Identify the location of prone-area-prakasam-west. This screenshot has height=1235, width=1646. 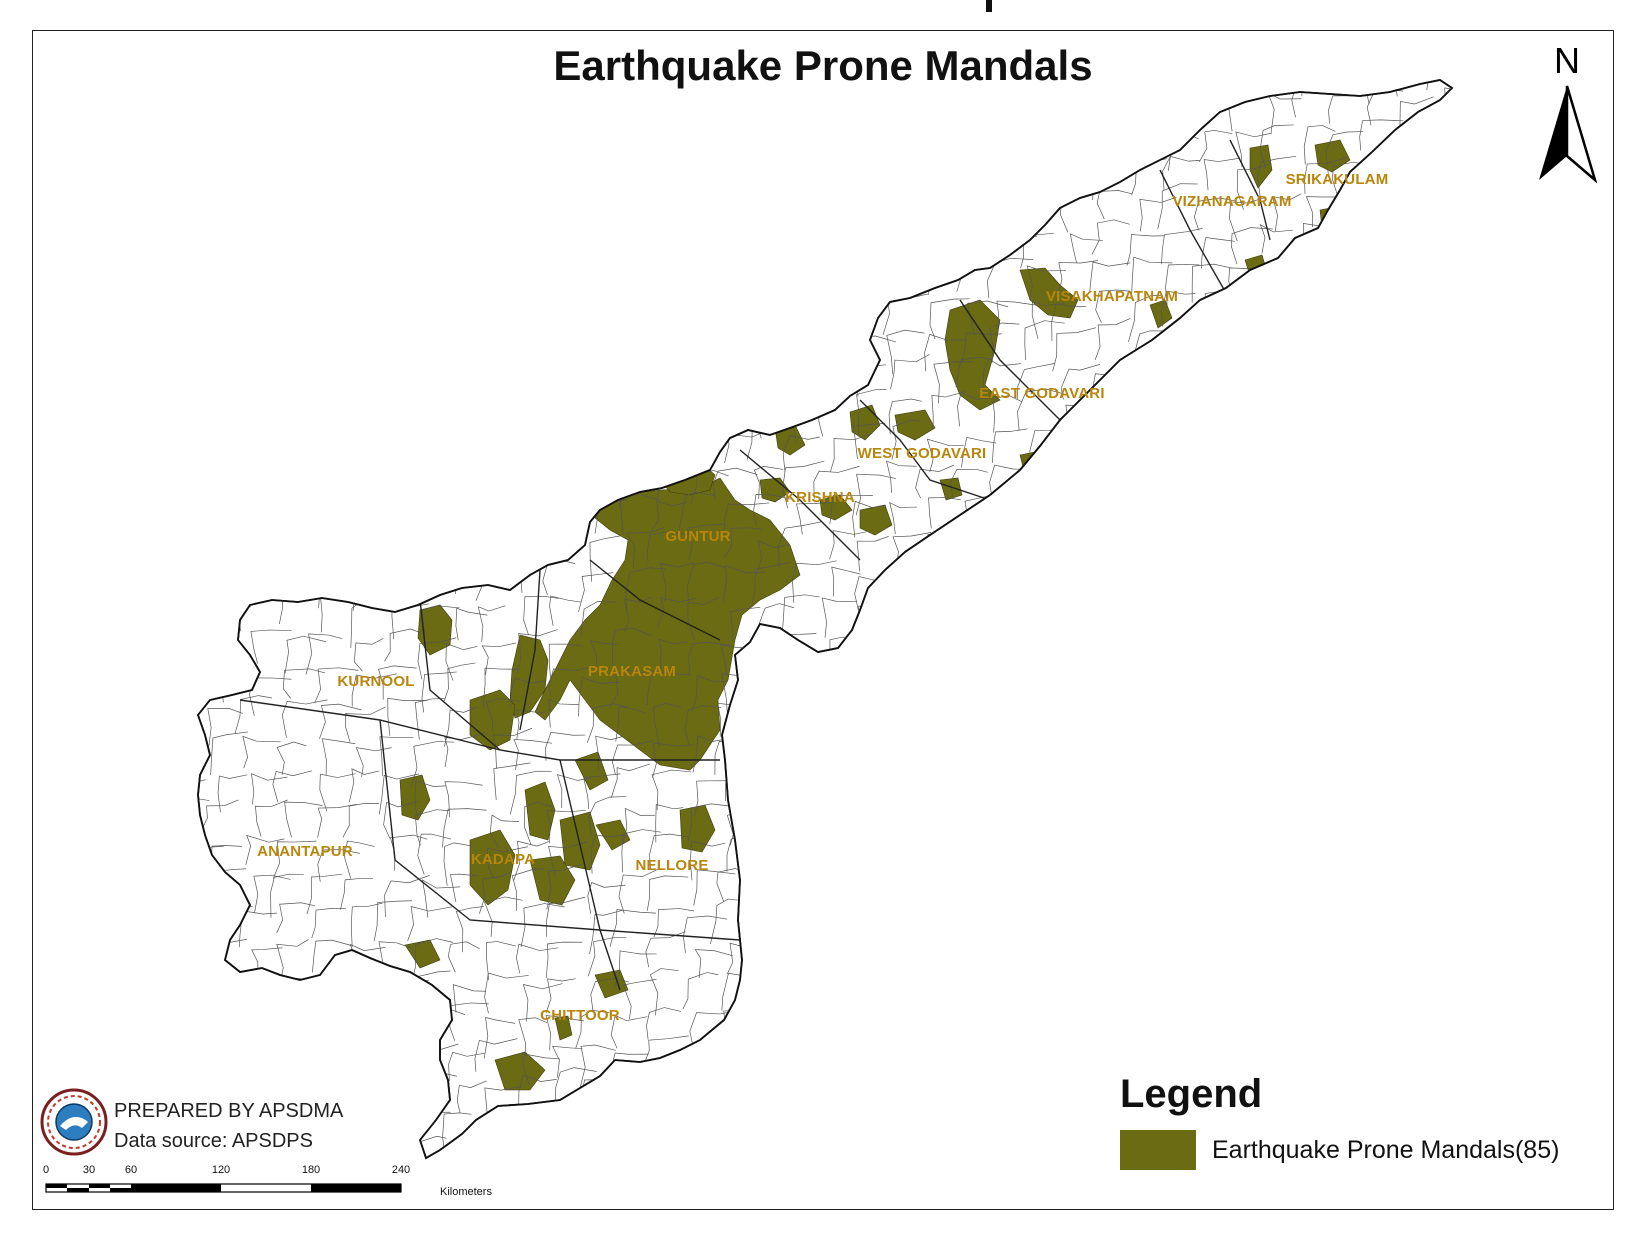
(529, 676).